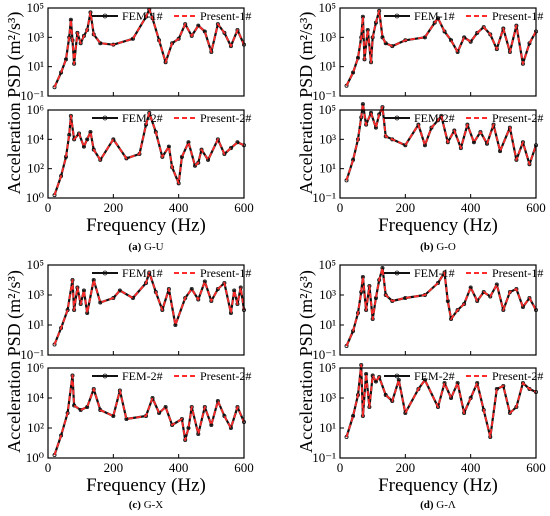 Image resolution: width=550 pixels, height=516 pixels. What do you see at coordinates (152, 505) in the screenshot?
I see `panel-caption-text: G-X` at bounding box center [152, 505].